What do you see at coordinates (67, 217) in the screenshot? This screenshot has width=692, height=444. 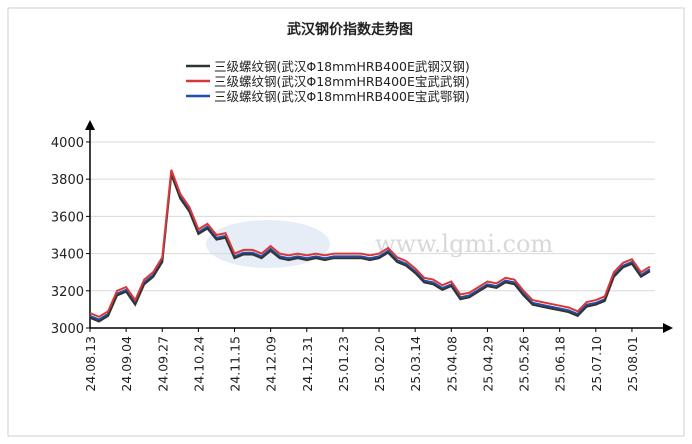 I see `y-tick-label: 3600` at bounding box center [67, 217].